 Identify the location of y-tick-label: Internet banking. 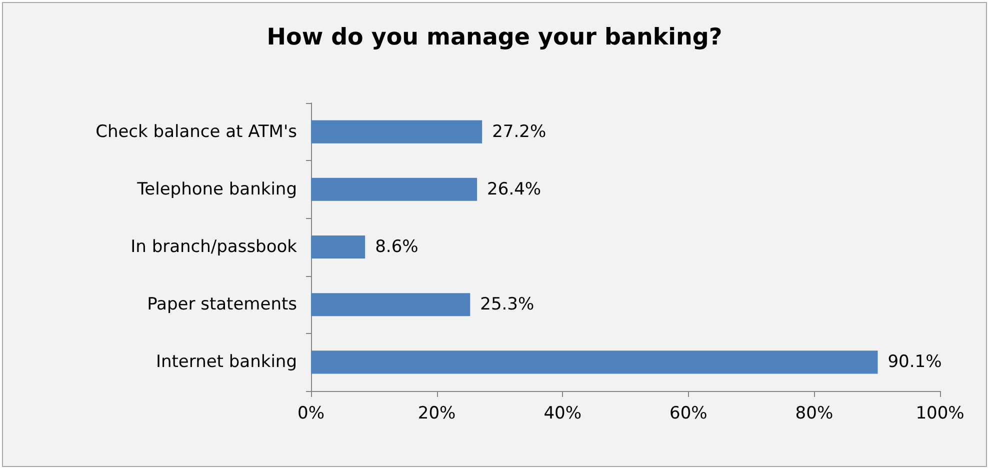
(226, 362).